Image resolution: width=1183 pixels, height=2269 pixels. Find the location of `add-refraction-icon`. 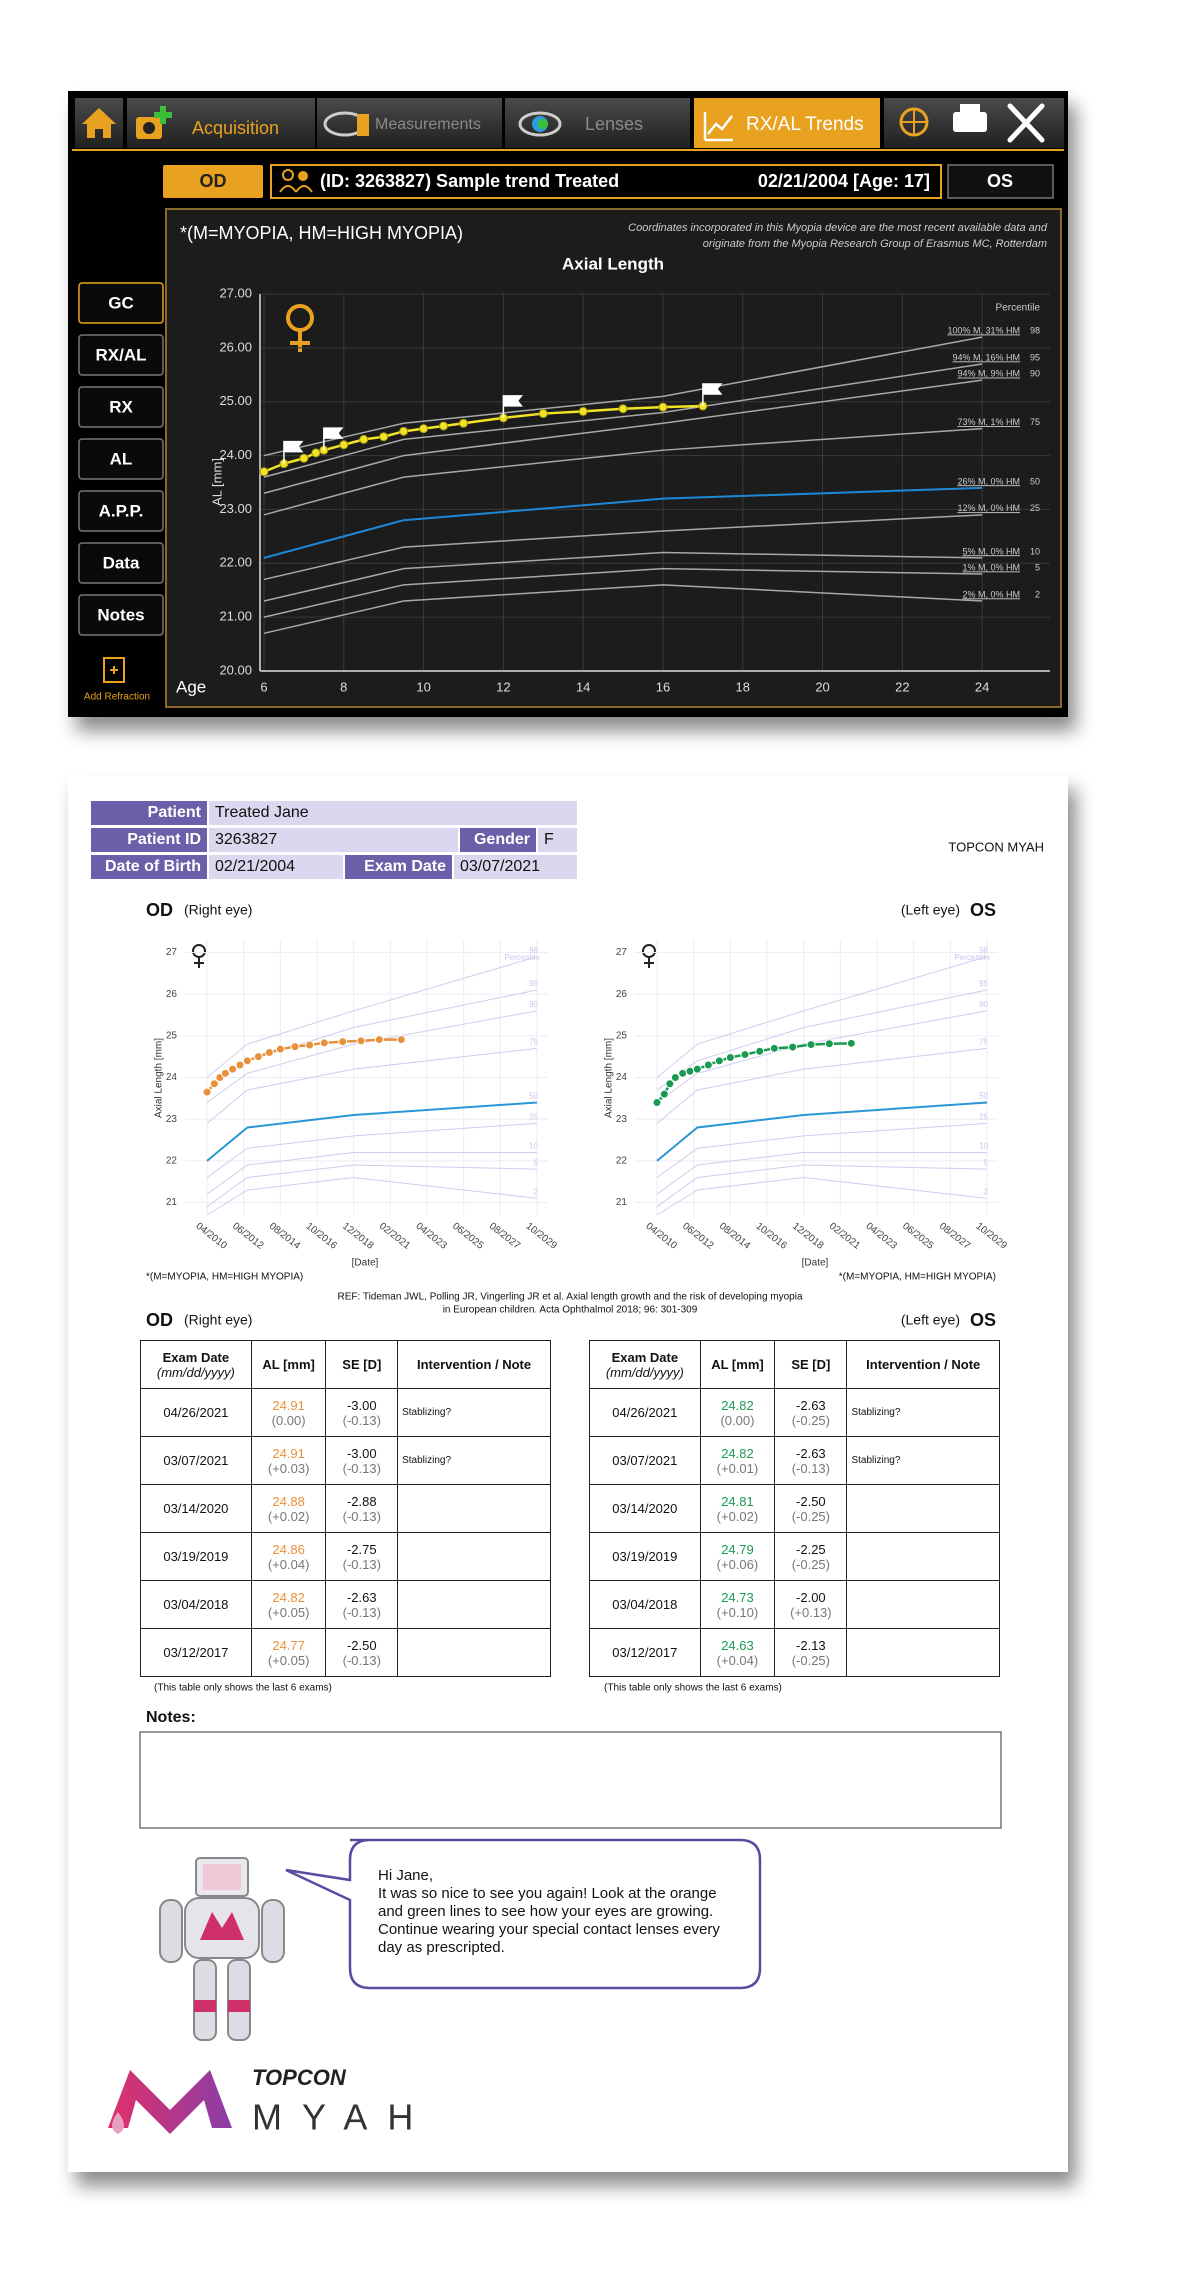

add-refraction-icon is located at coordinates (114, 670).